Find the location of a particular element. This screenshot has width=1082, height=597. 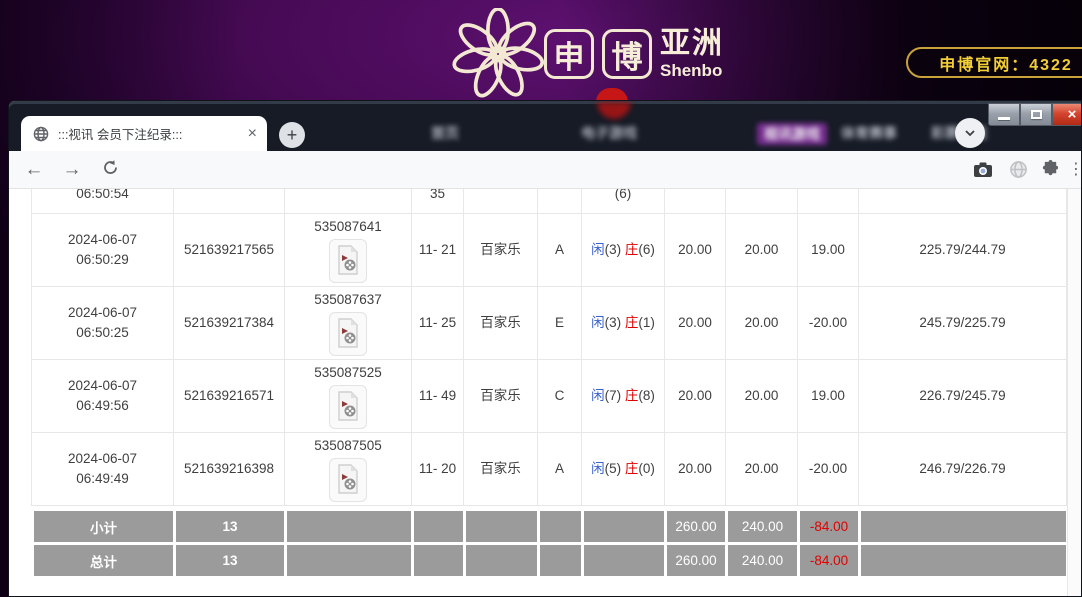

globe-icon is located at coordinates (41, 133).